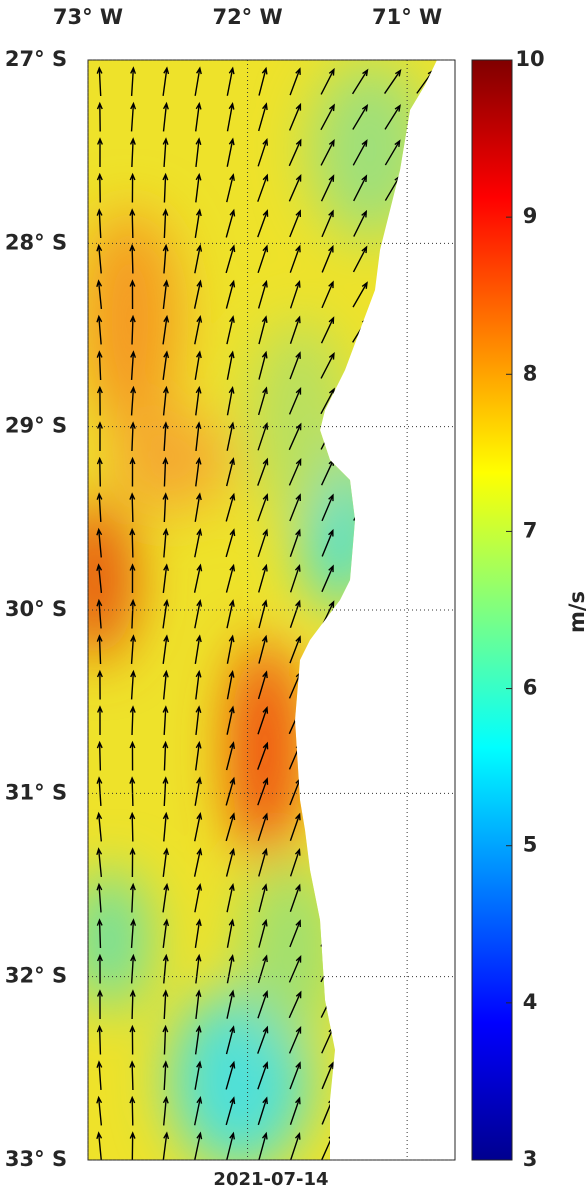 The height and width of the screenshot is (1192, 588). What do you see at coordinates (530, 530) in the screenshot?
I see `colorbar-tick-label: 7` at bounding box center [530, 530].